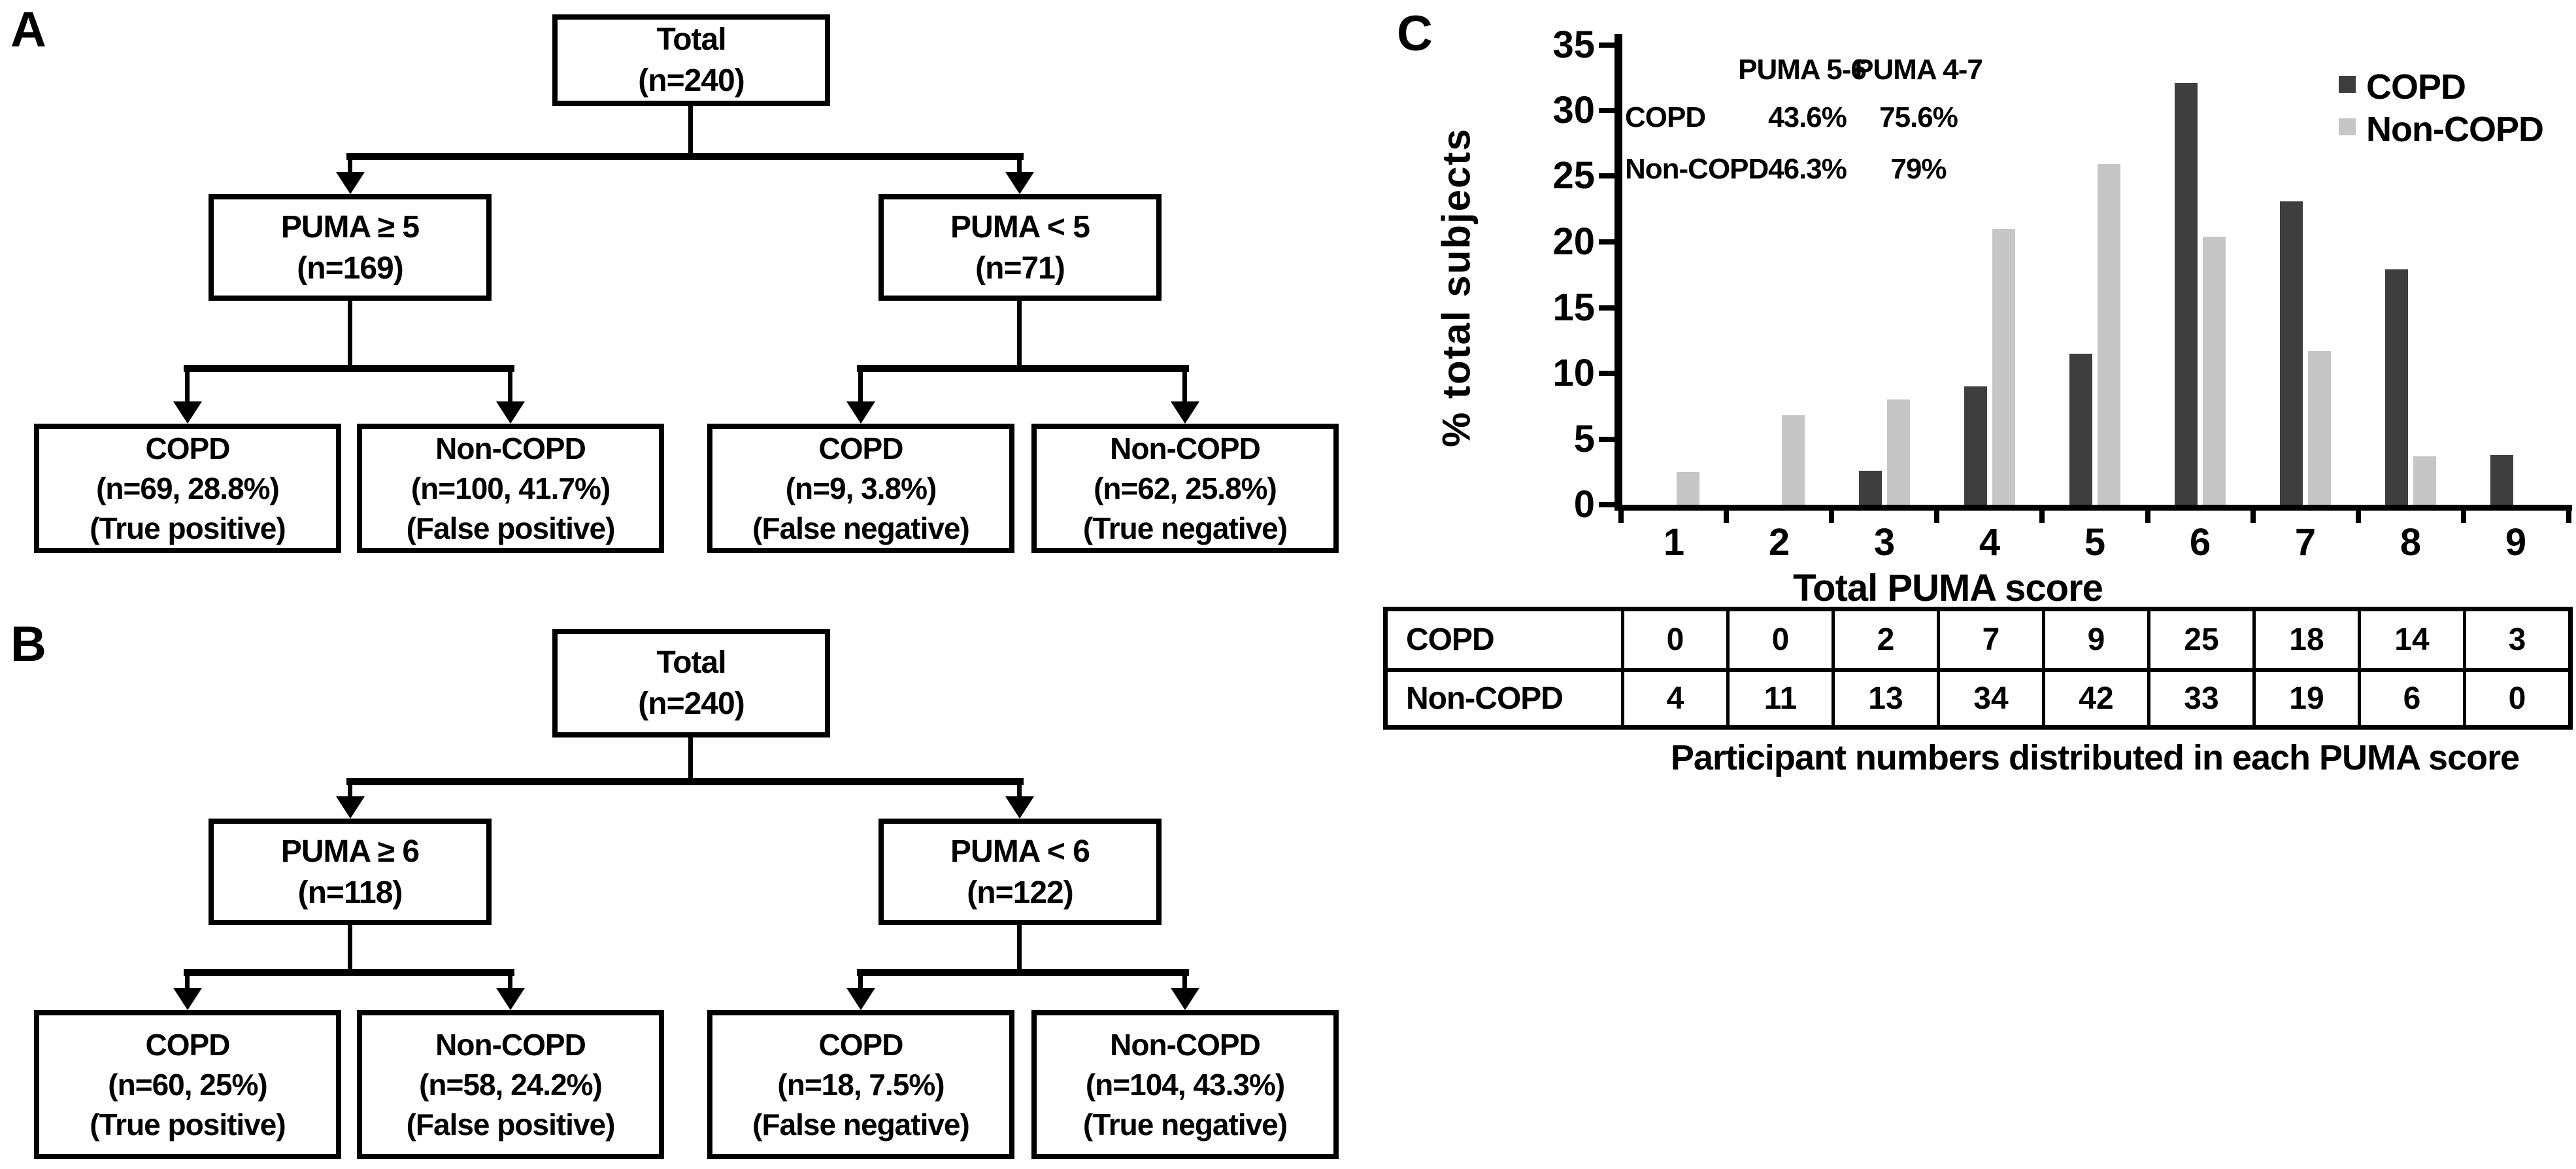 This screenshot has height=1169, width=2576. Describe the element at coordinates (350, 892) in the screenshot. I see `flow-box-text: (n=118)` at that location.